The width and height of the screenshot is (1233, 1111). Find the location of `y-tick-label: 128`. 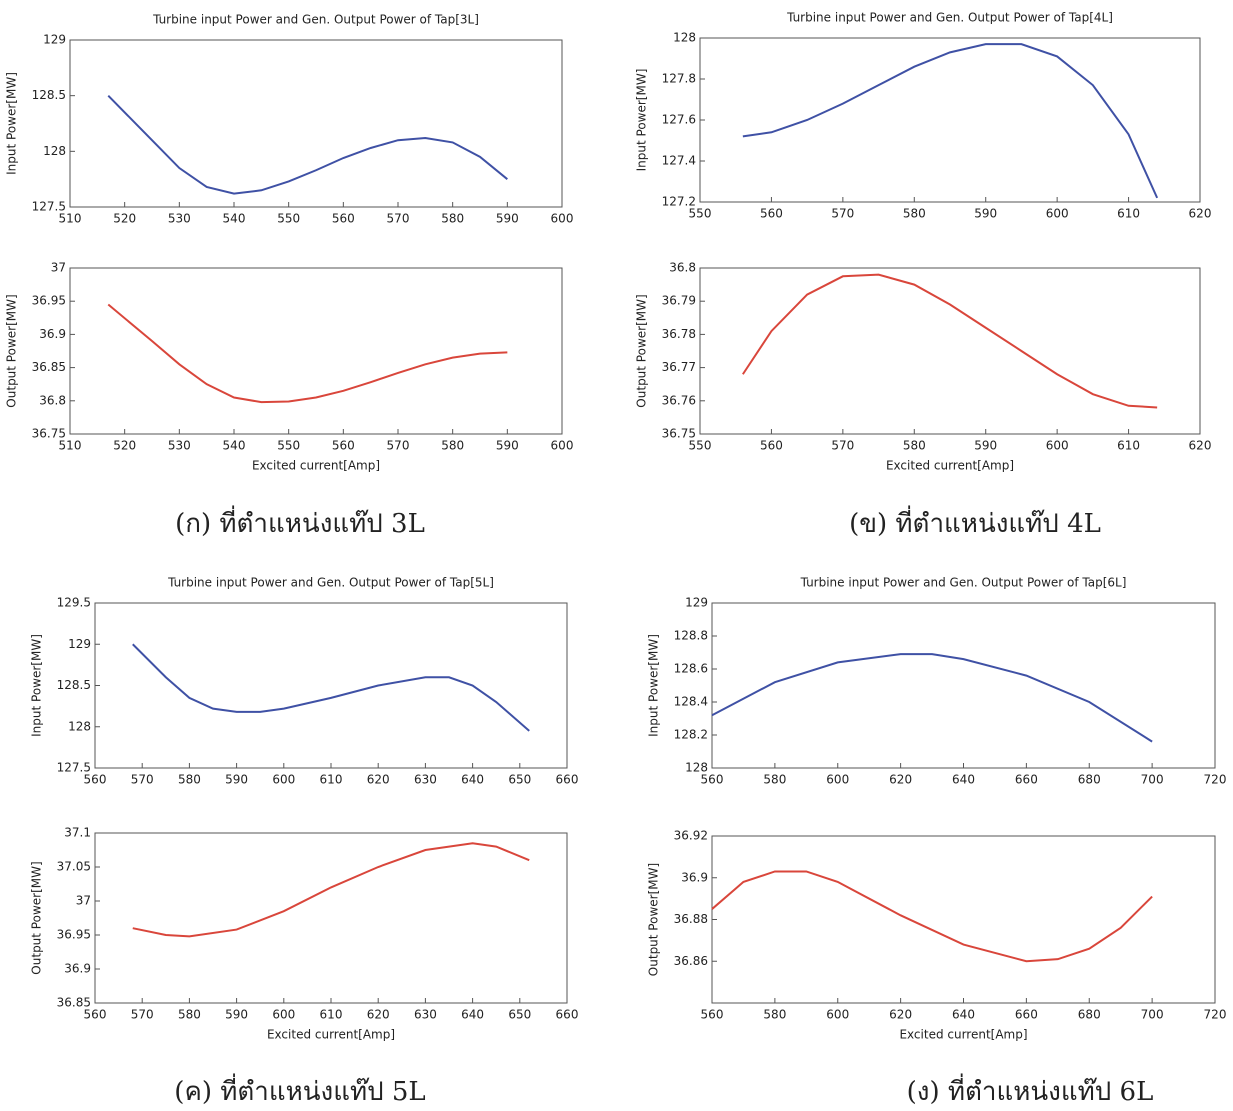

y-tick-label: 128 is located at coordinates (696, 768).